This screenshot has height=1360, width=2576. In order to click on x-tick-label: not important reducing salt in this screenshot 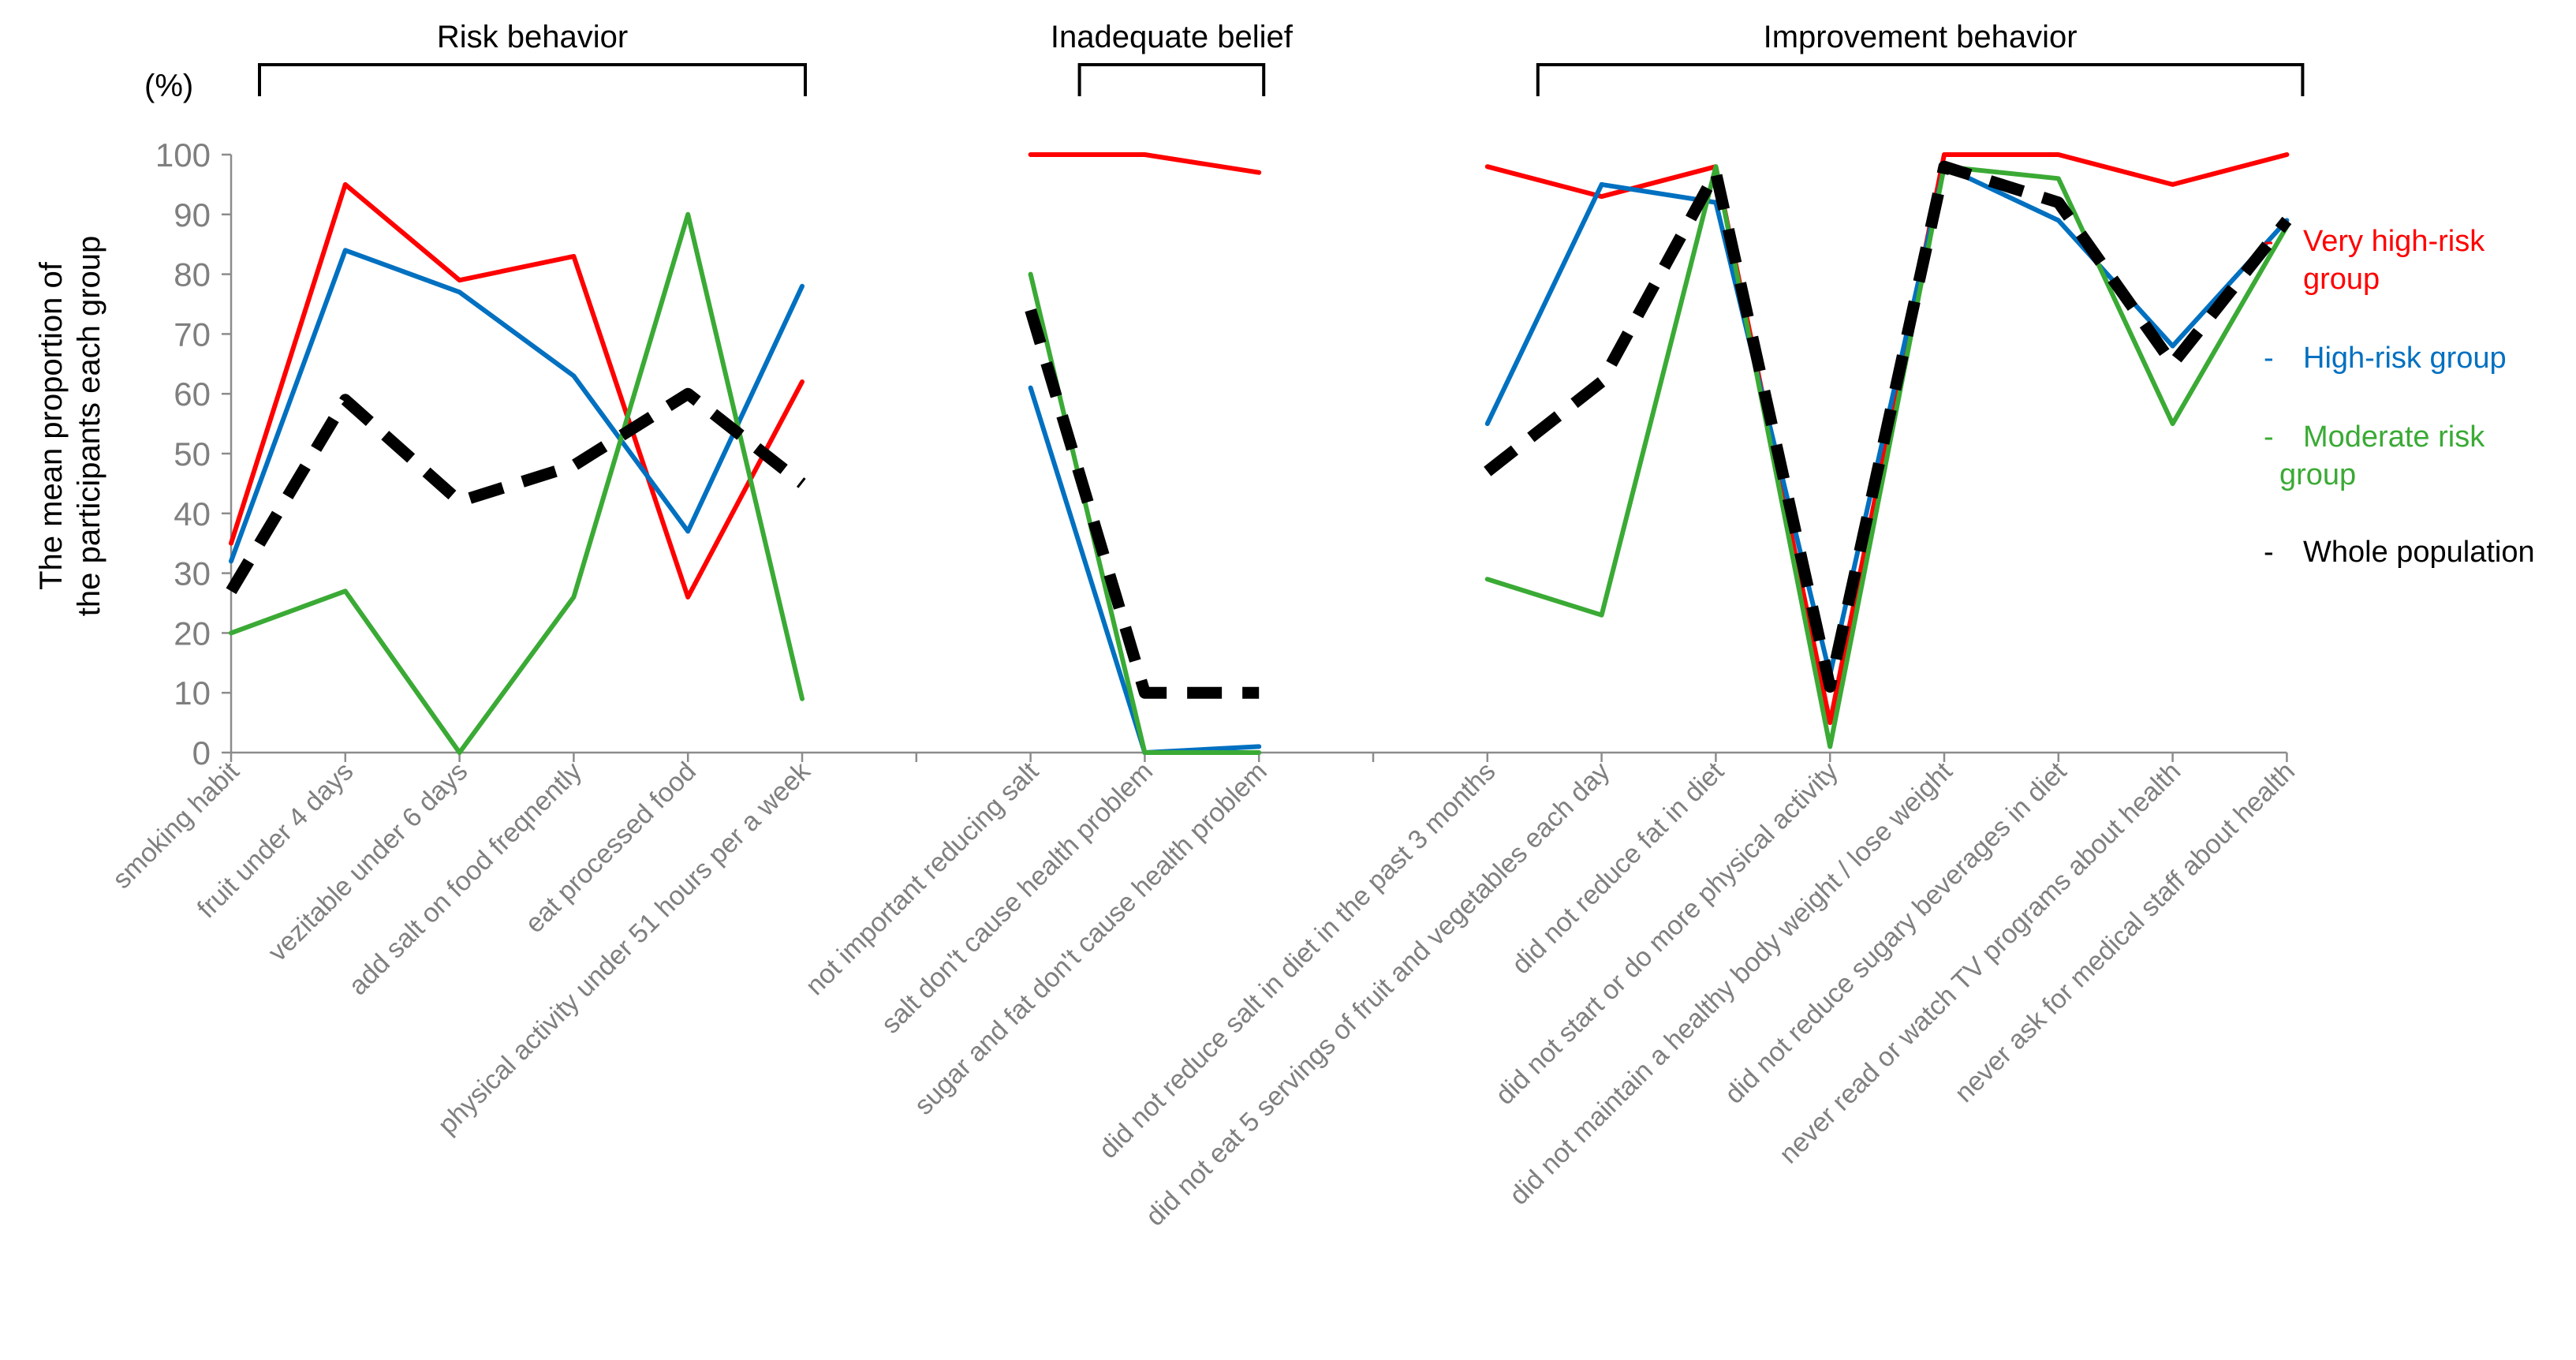, I will do `click(922, 878)`.